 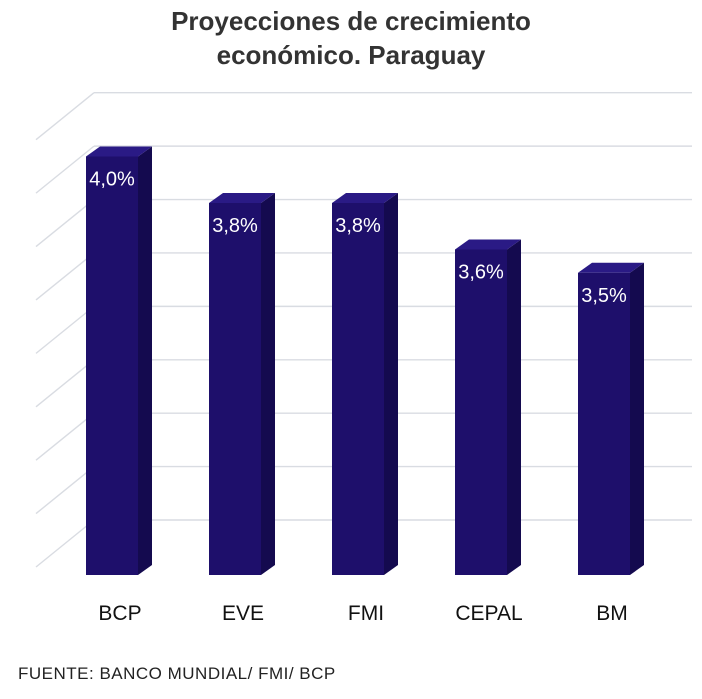 What do you see at coordinates (119, 613) in the screenshot?
I see `category-label: BCP` at bounding box center [119, 613].